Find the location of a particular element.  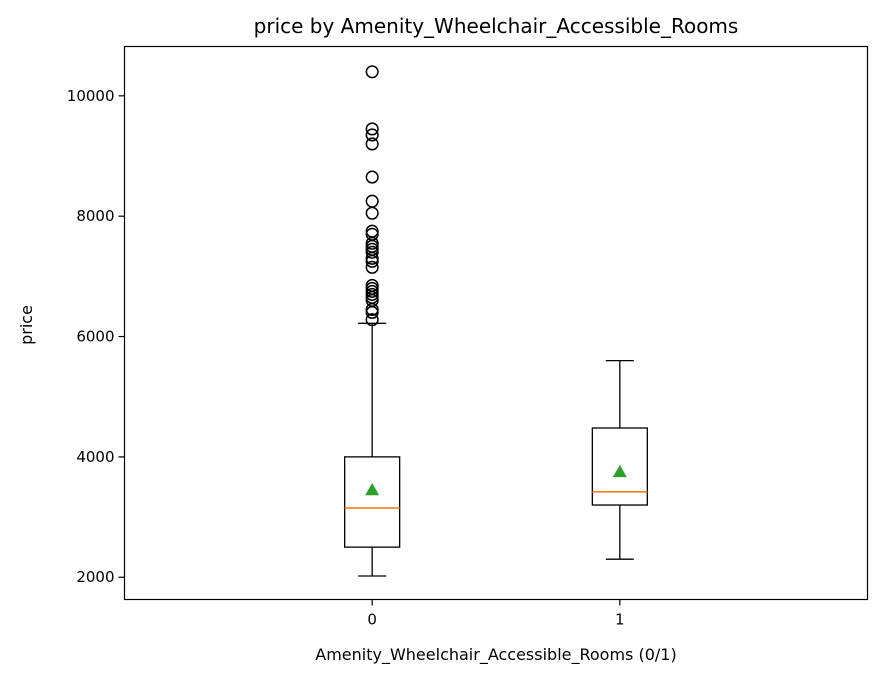

y-tick-label: 8000 is located at coordinates (95, 216).